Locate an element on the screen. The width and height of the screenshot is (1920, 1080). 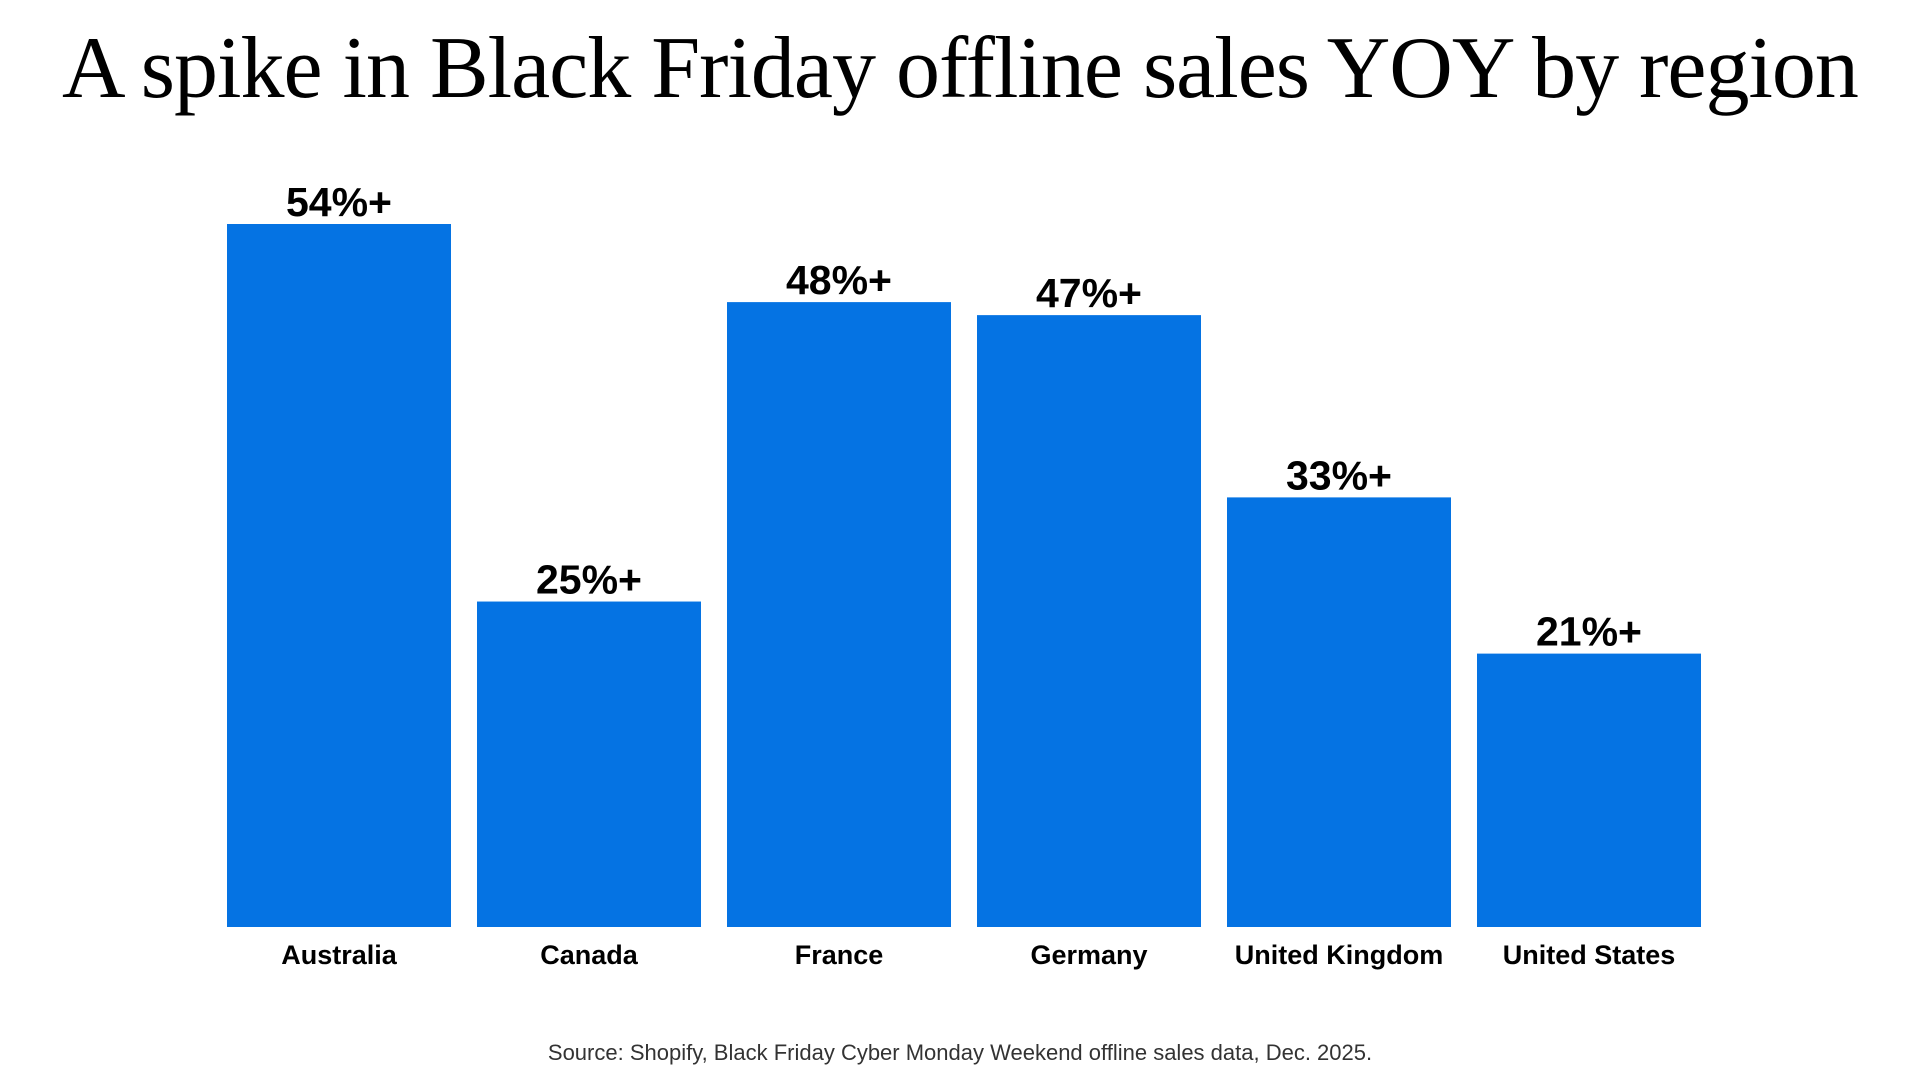
data-label: 47%+ is located at coordinates (1089, 293).